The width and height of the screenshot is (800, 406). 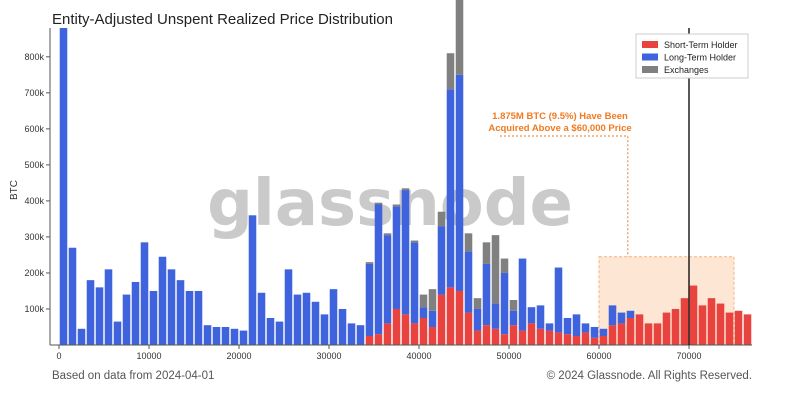 I want to click on annotation-line-2: Acquired Above a $60,000 Price, so click(x=559, y=128).